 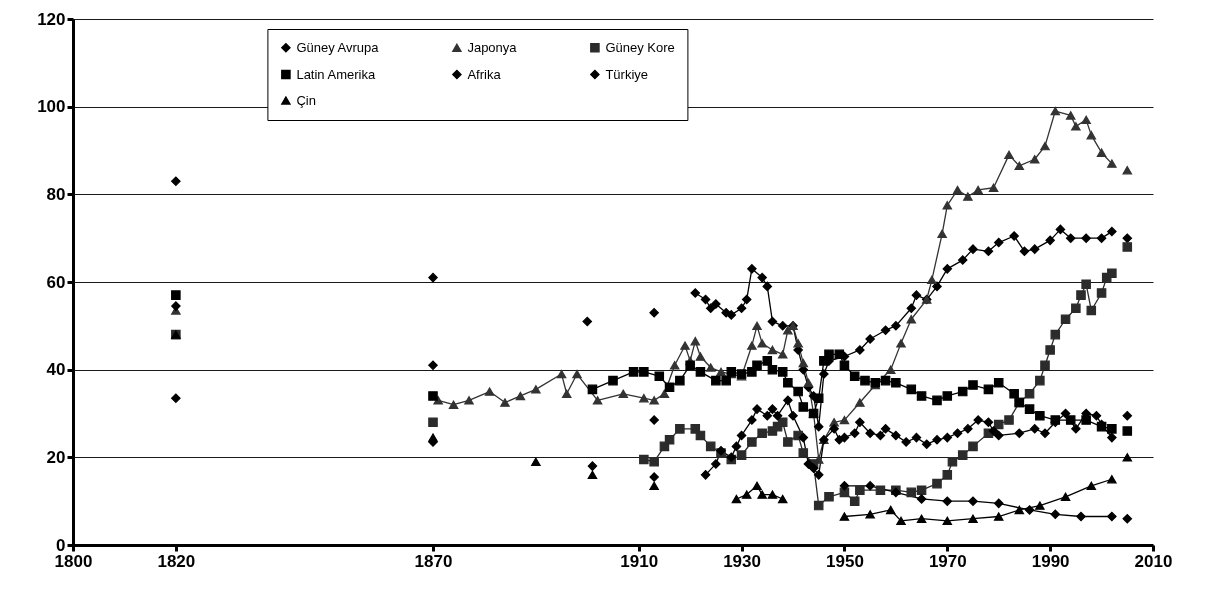 I want to click on legend-label: Japonya, so click(x=492, y=47).